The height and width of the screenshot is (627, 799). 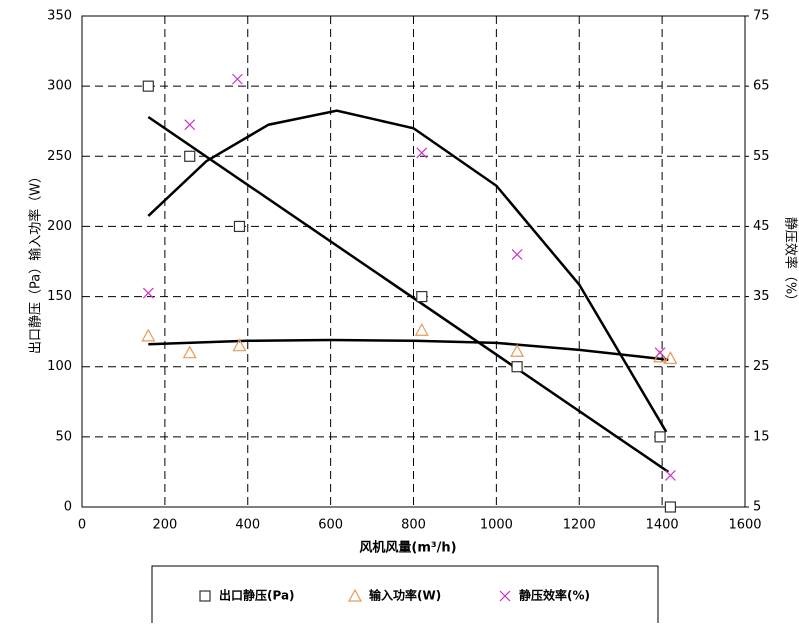 What do you see at coordinates (330, 525) in the screenshot?
I see `x-tick-label: 600` at bounding box center [330, 525].